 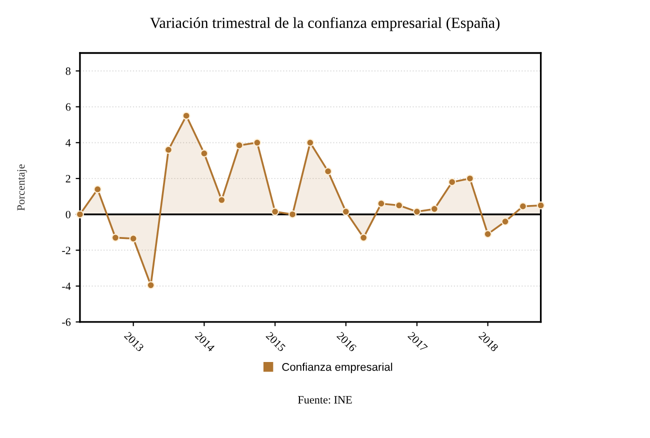 I want to click on y-tick-label: 0, so click(x=68, y=214).